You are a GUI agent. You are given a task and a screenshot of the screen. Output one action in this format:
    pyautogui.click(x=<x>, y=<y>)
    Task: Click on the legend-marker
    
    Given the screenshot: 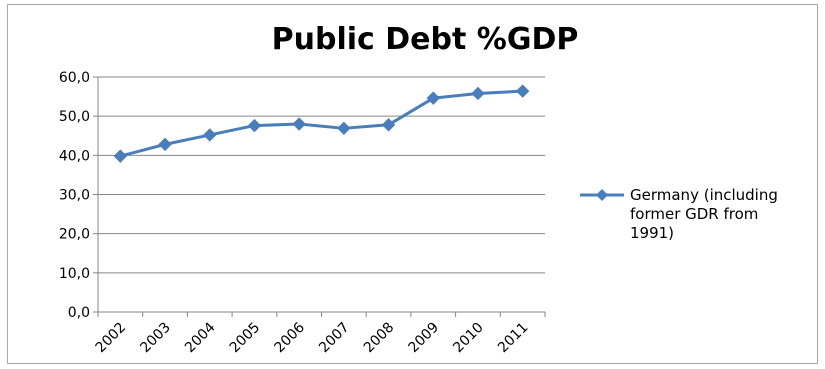 What is the action you would take?
    pyautogui.click(x=602, y=195)
    